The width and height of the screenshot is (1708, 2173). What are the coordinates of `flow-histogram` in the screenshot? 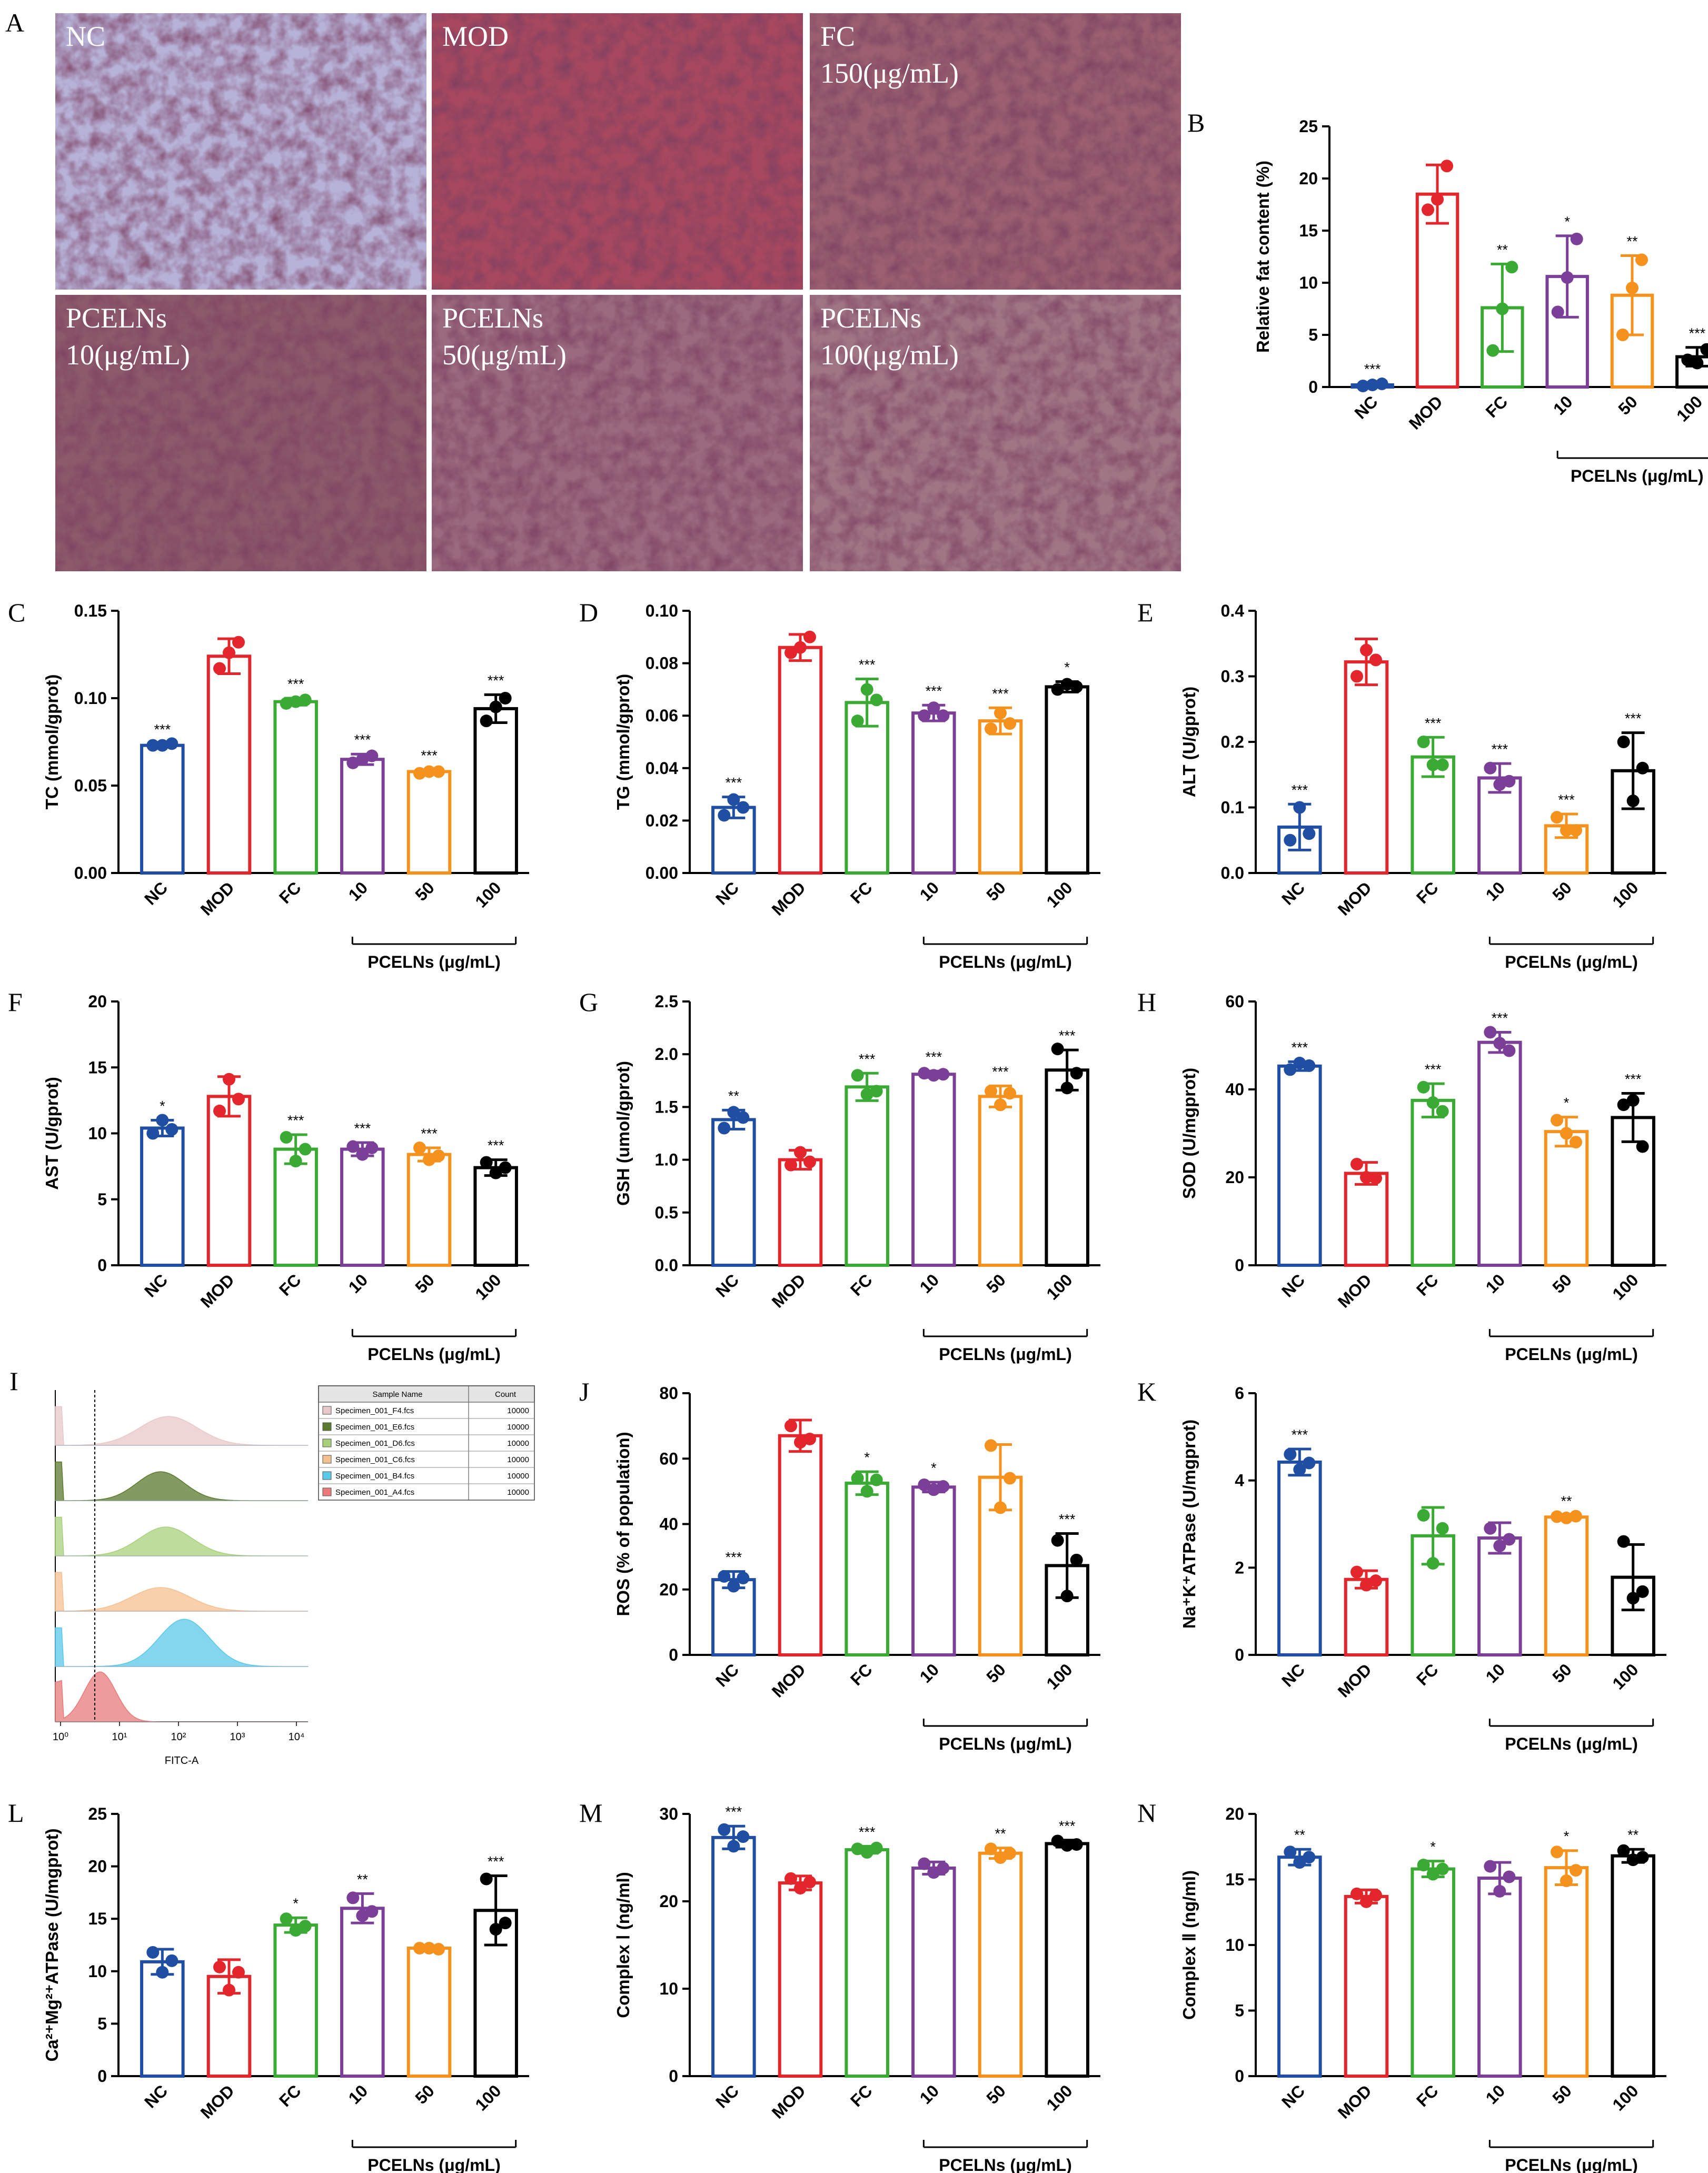 It's located at (181, 1536).